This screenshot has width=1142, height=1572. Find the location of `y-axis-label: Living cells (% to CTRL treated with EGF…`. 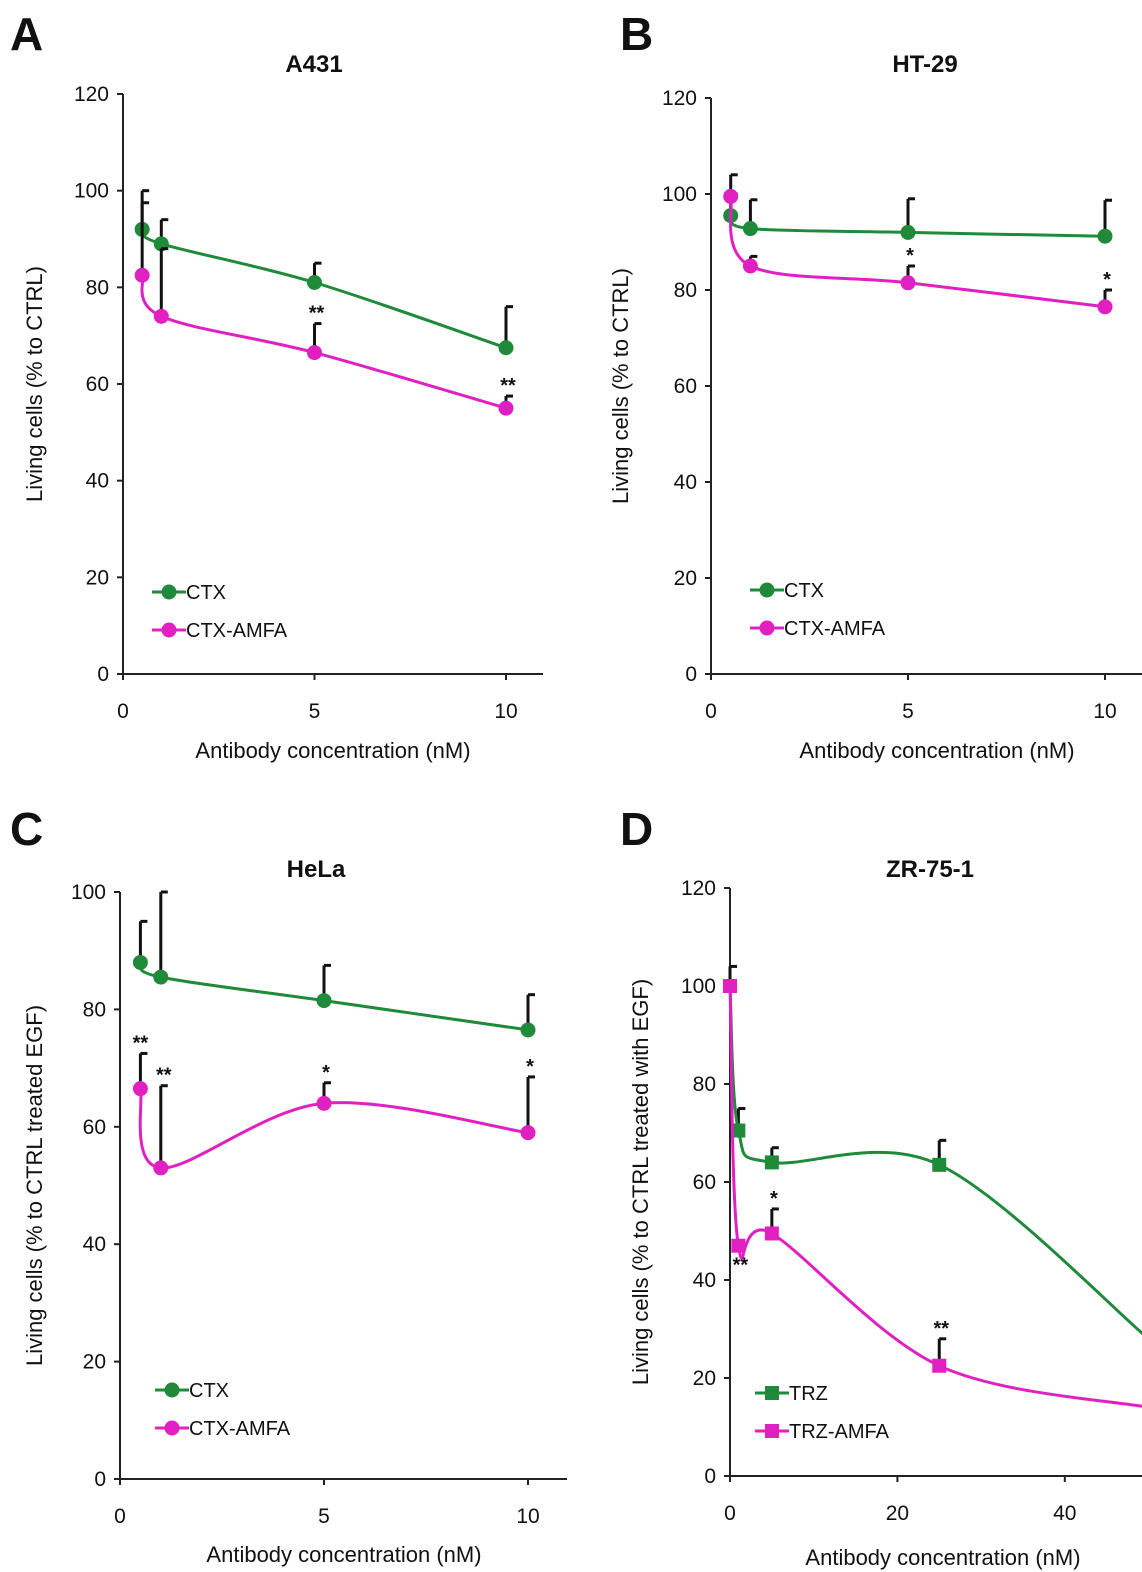

y-axis-label: Living cells (% to CTRL treated with EGF… is located at coordinates (640, 1182).